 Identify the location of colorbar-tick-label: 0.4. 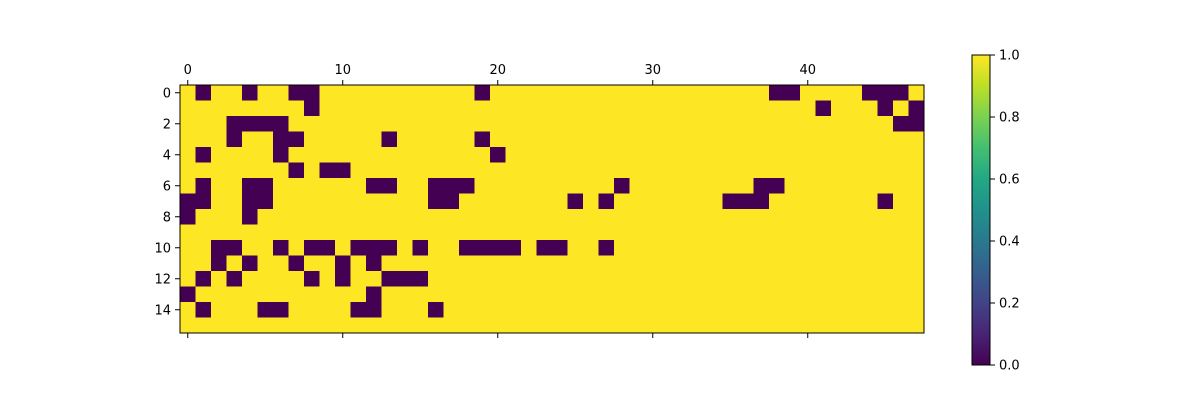
(1009, 242).